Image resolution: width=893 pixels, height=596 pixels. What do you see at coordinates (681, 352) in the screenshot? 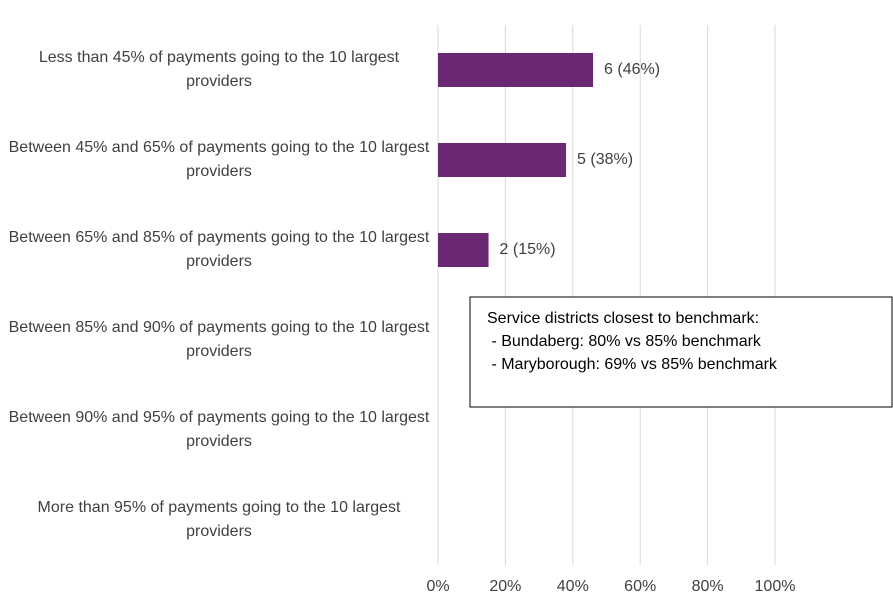
I see `annotation-box` at bounding box center [681, 352].